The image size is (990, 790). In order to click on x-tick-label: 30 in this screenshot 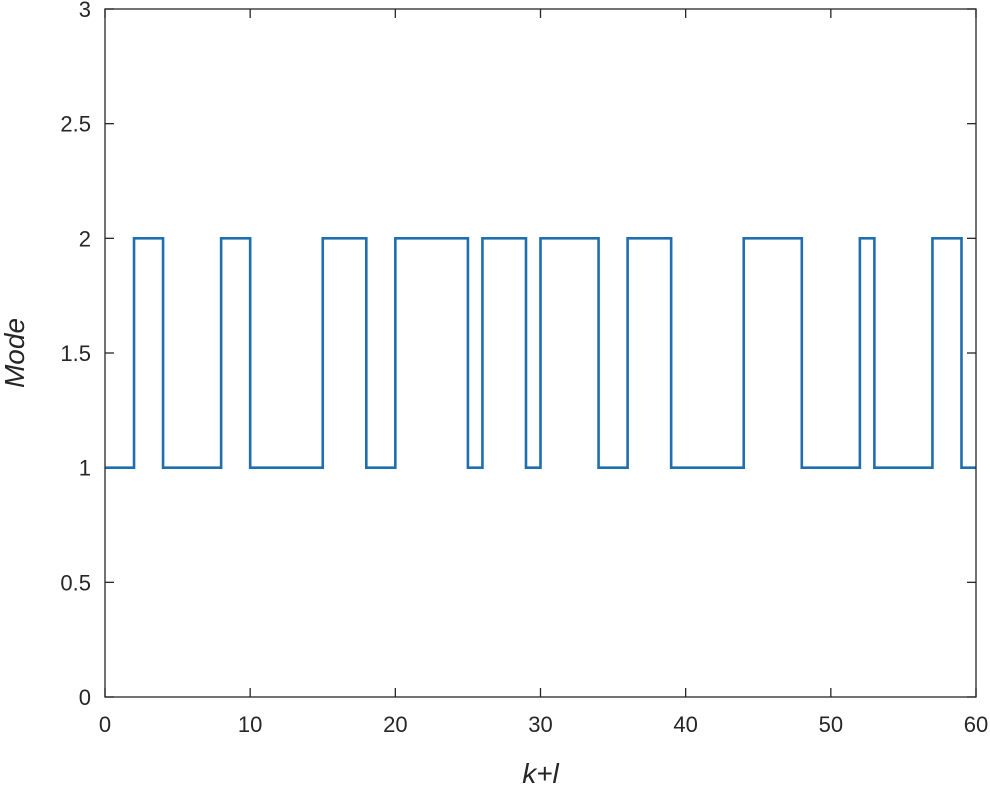, I will do `click(540, 724)`.